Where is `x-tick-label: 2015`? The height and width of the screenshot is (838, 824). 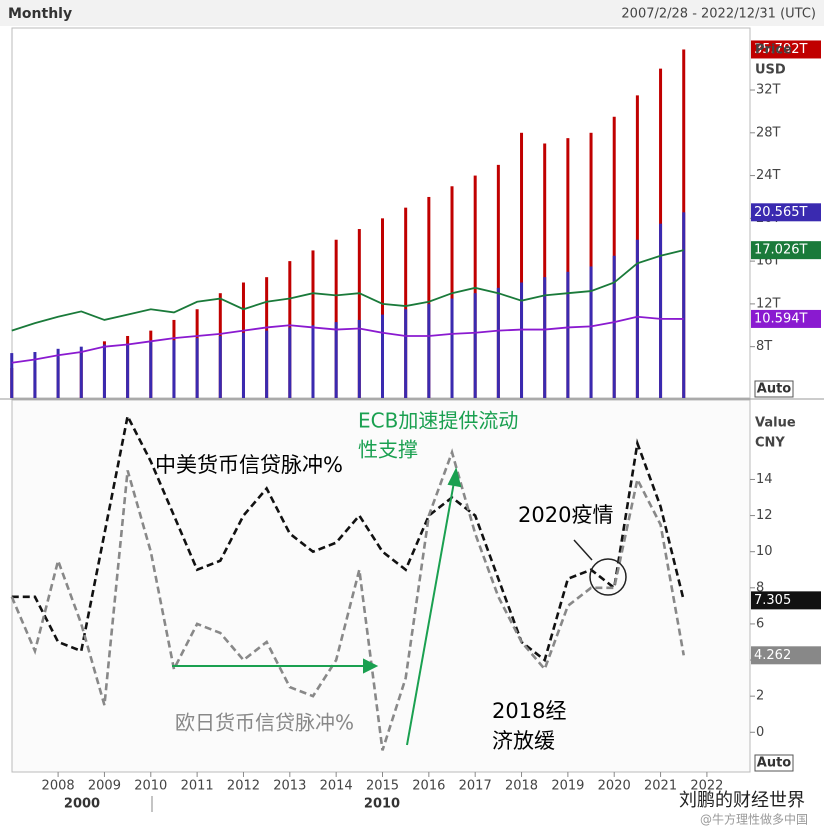 x-tick-label: 2015 is located at coordinates (382, 786).